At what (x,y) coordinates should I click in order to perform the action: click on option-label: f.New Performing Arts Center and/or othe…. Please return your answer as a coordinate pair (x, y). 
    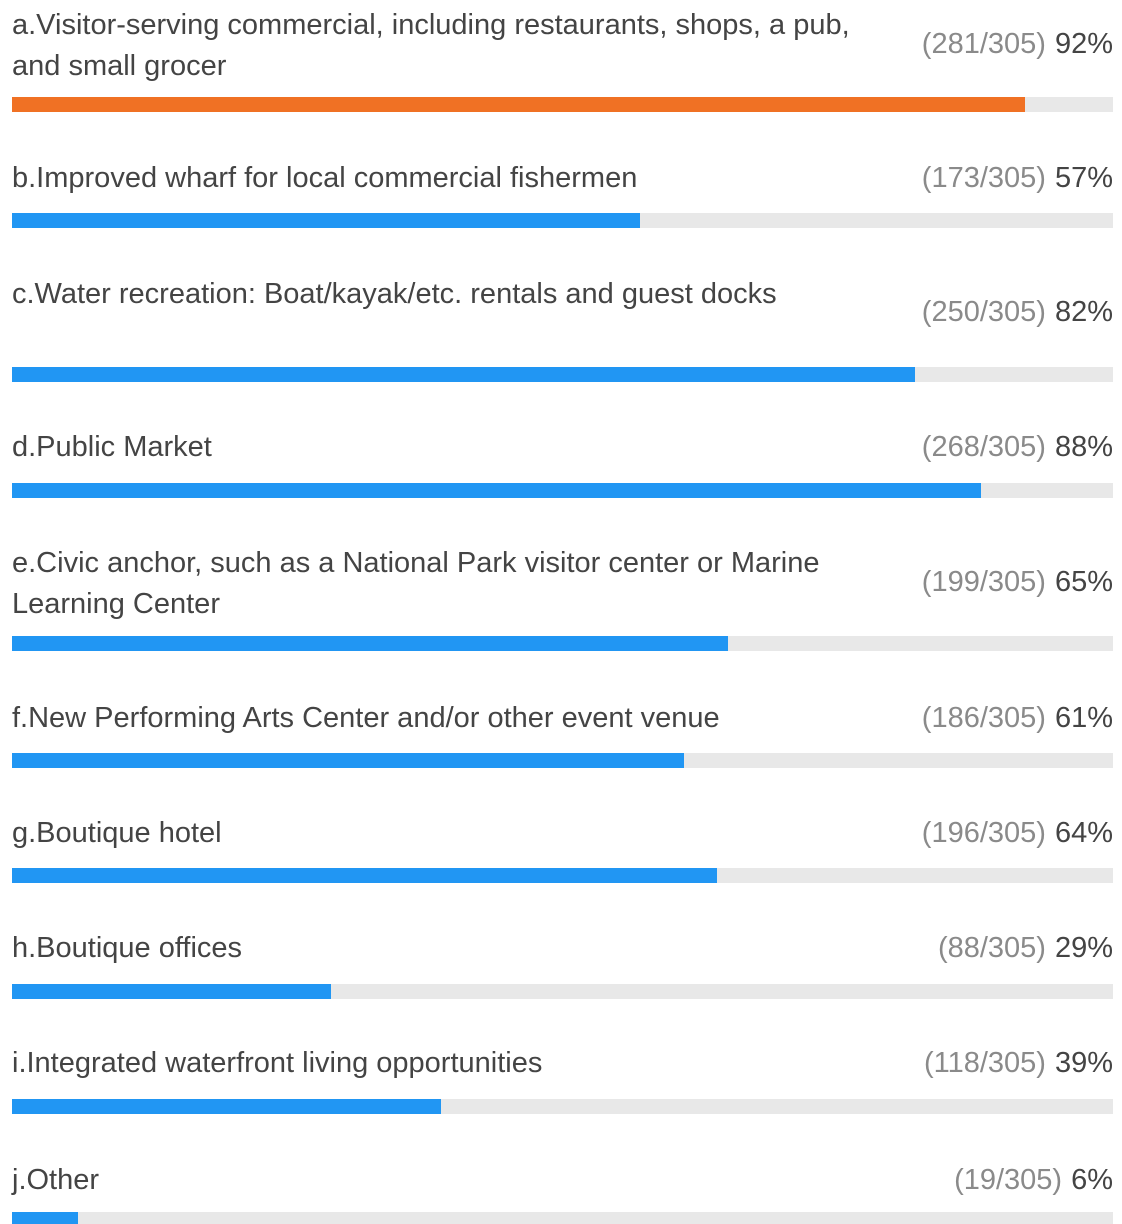
    Looking at the image, I should click on (366, 717).